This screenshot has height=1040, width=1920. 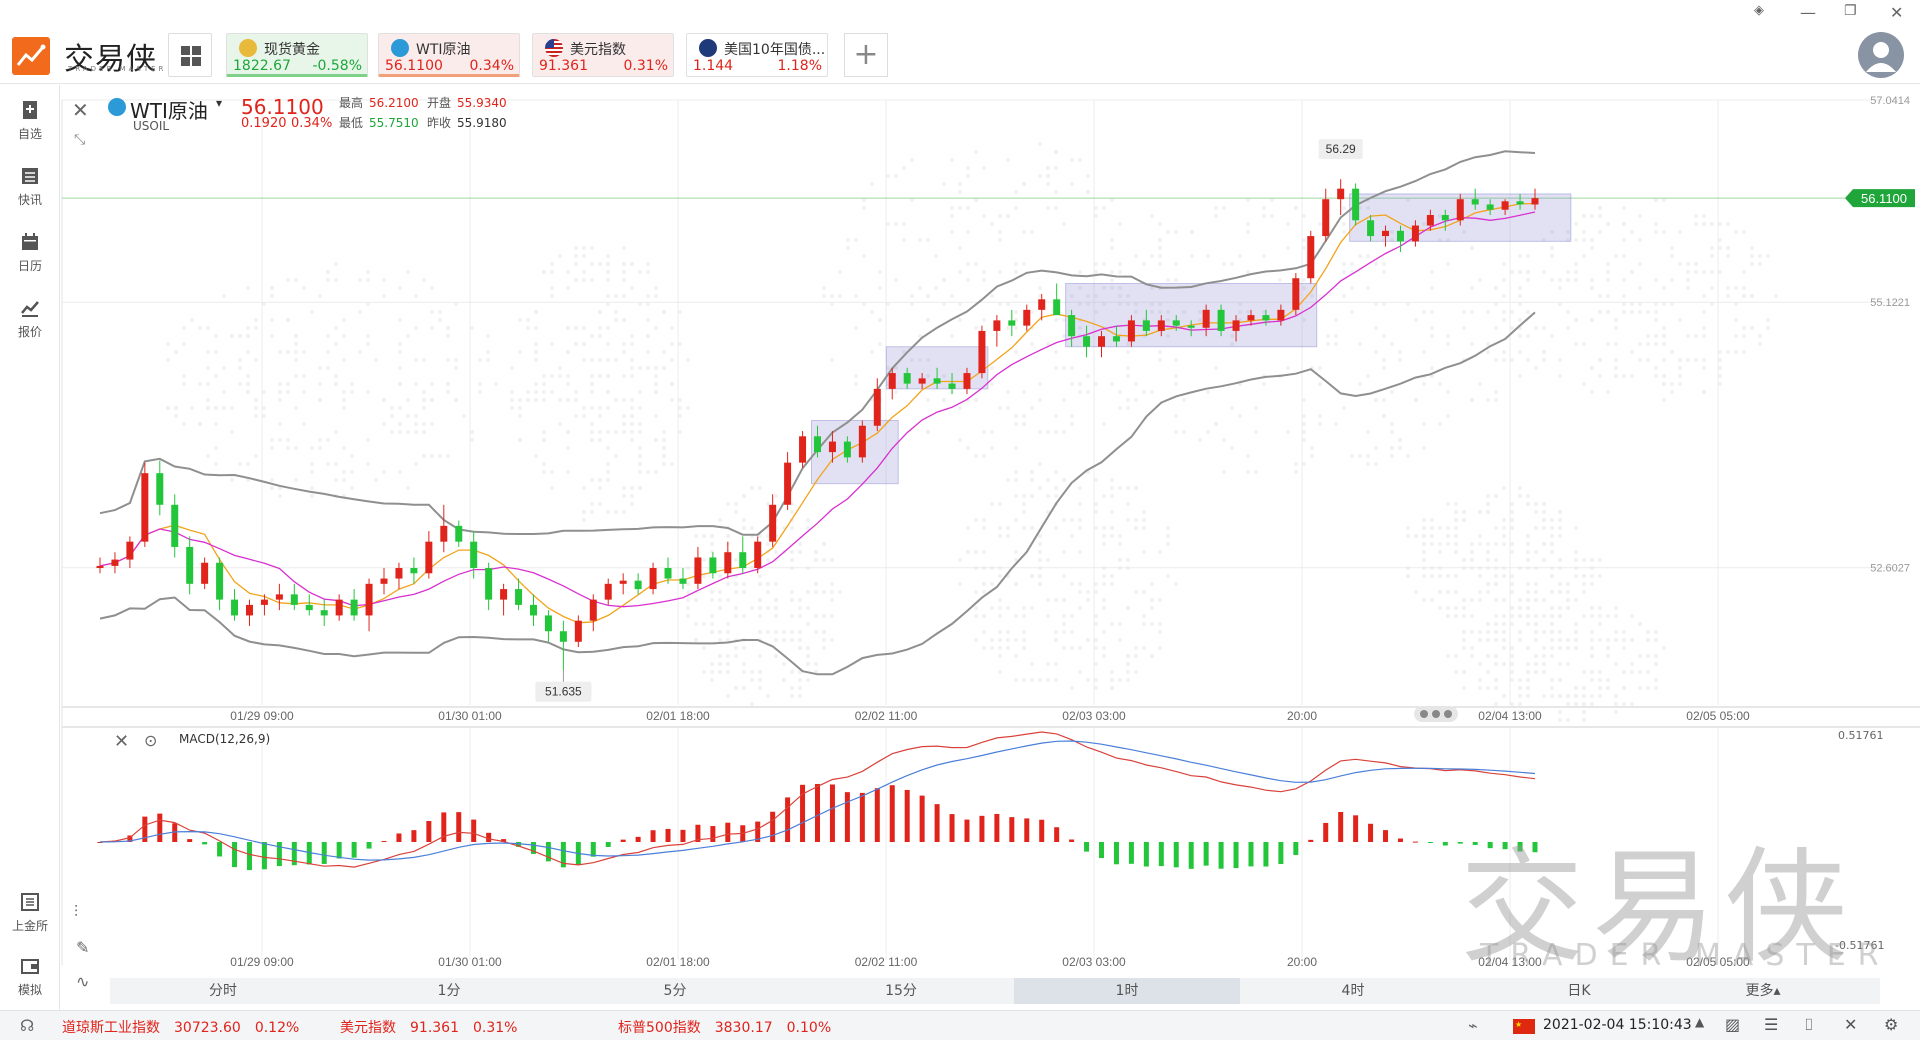 I want to click on ticker-dxy: 美元指数 91.361 0.31%, so click(x=429, y=1028).